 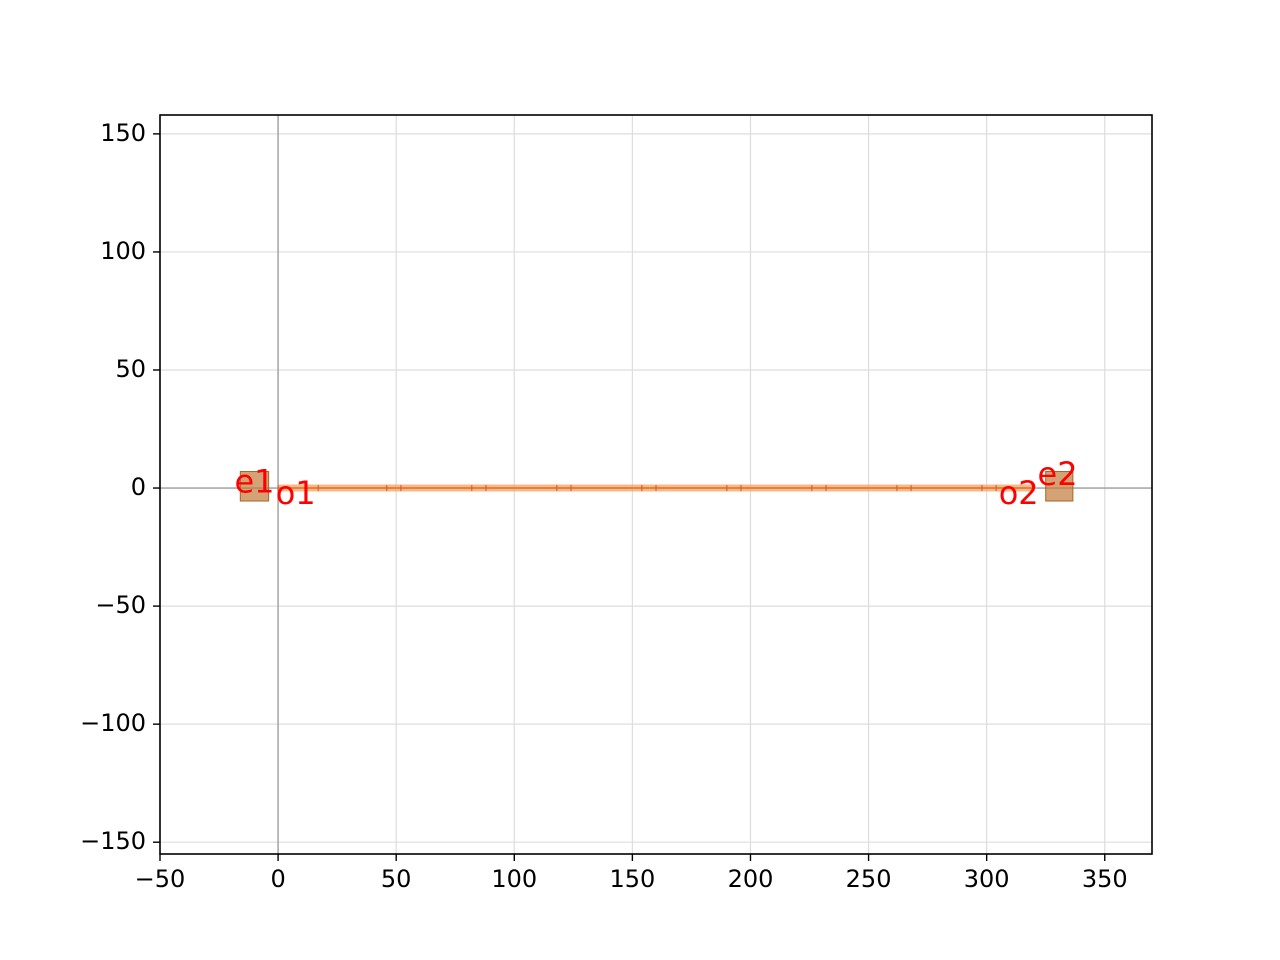 What do you see at coordinates (113, 723) in the screenshot?
I see `y-tick-label: −100` at bounding box center [113, 723].